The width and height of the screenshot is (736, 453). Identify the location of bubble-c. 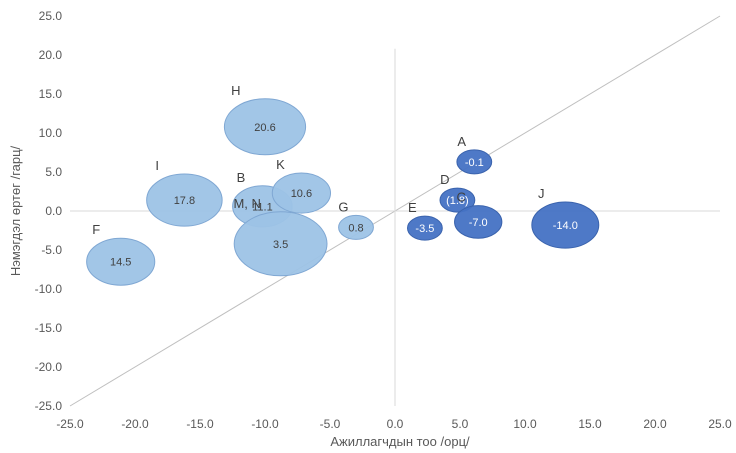
(478, 222).